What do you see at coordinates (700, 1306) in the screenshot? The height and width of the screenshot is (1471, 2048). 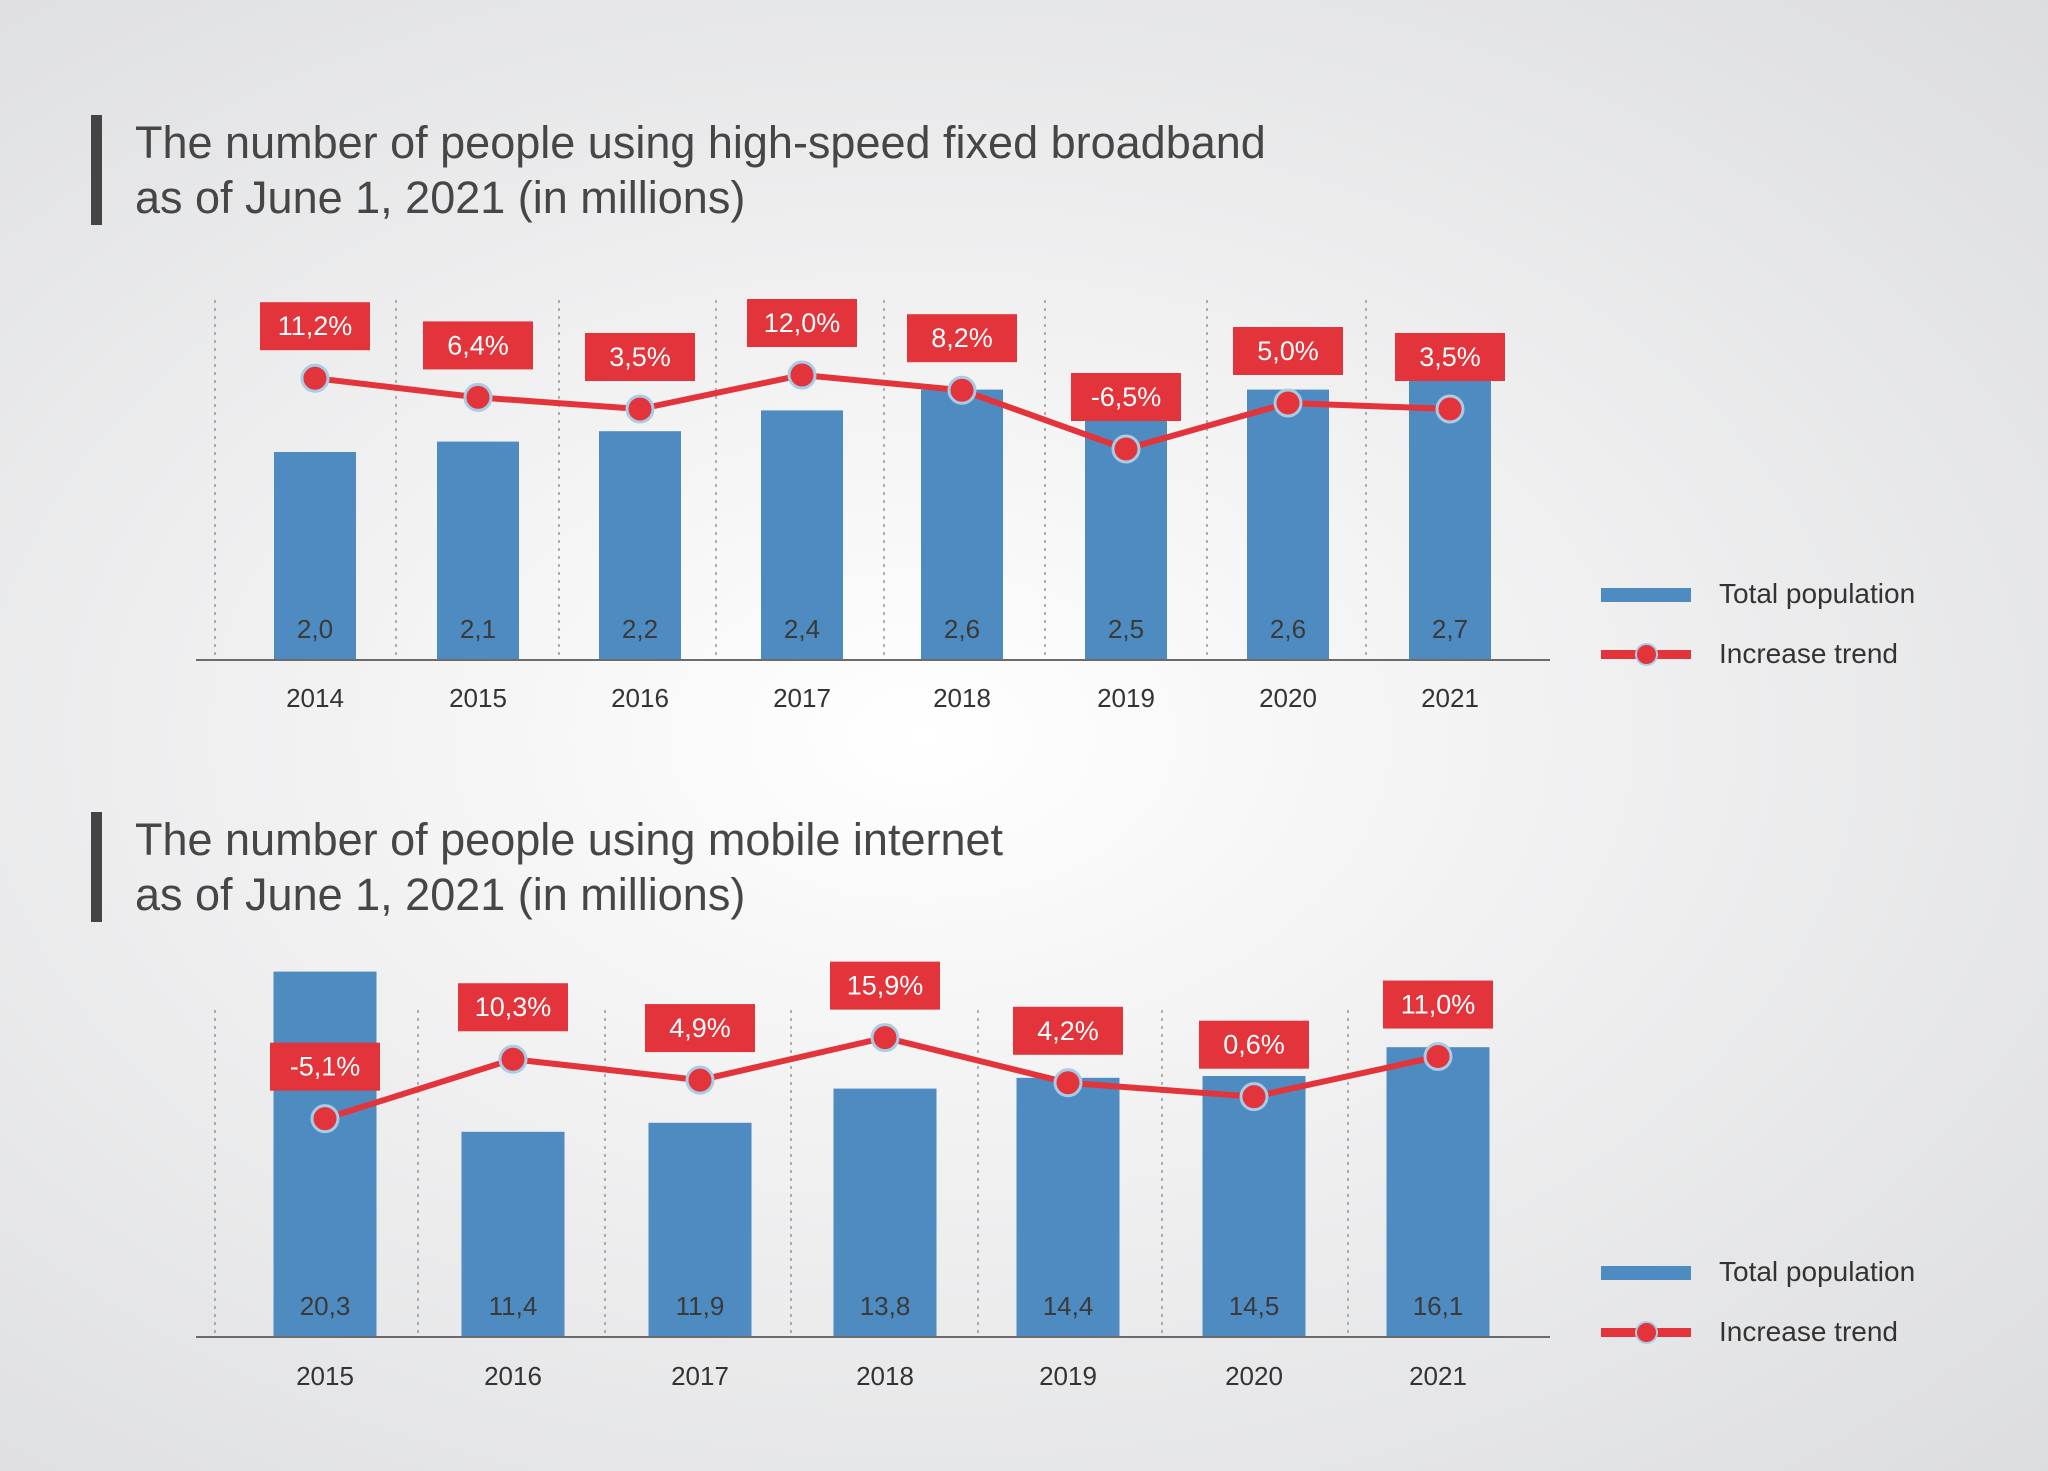 I see `bar-value-label: 11,9` at bounding box center [700, 1306].